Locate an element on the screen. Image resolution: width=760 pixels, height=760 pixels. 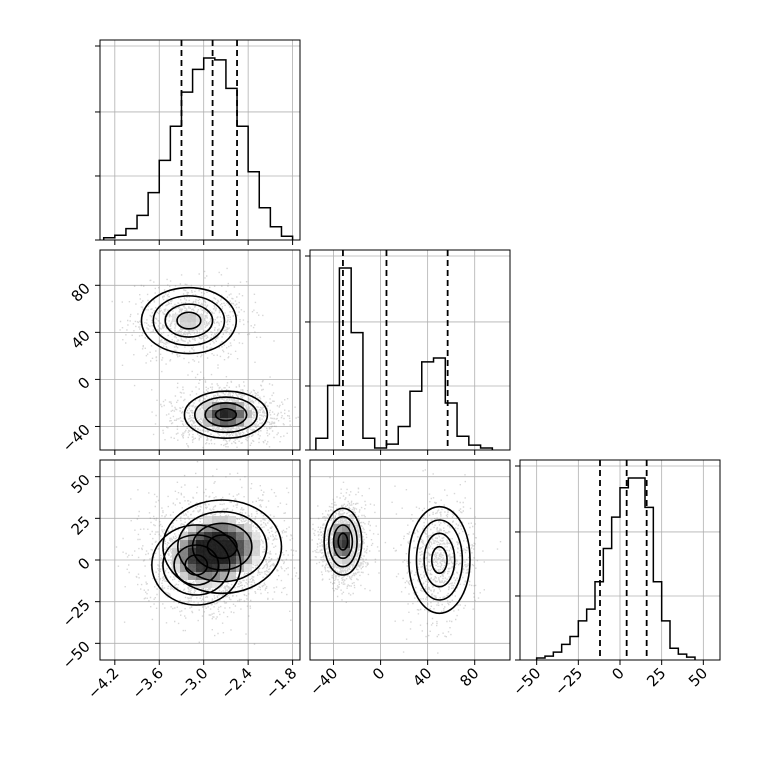
y-tick-label: −40 is located at coordinates (76, 438).